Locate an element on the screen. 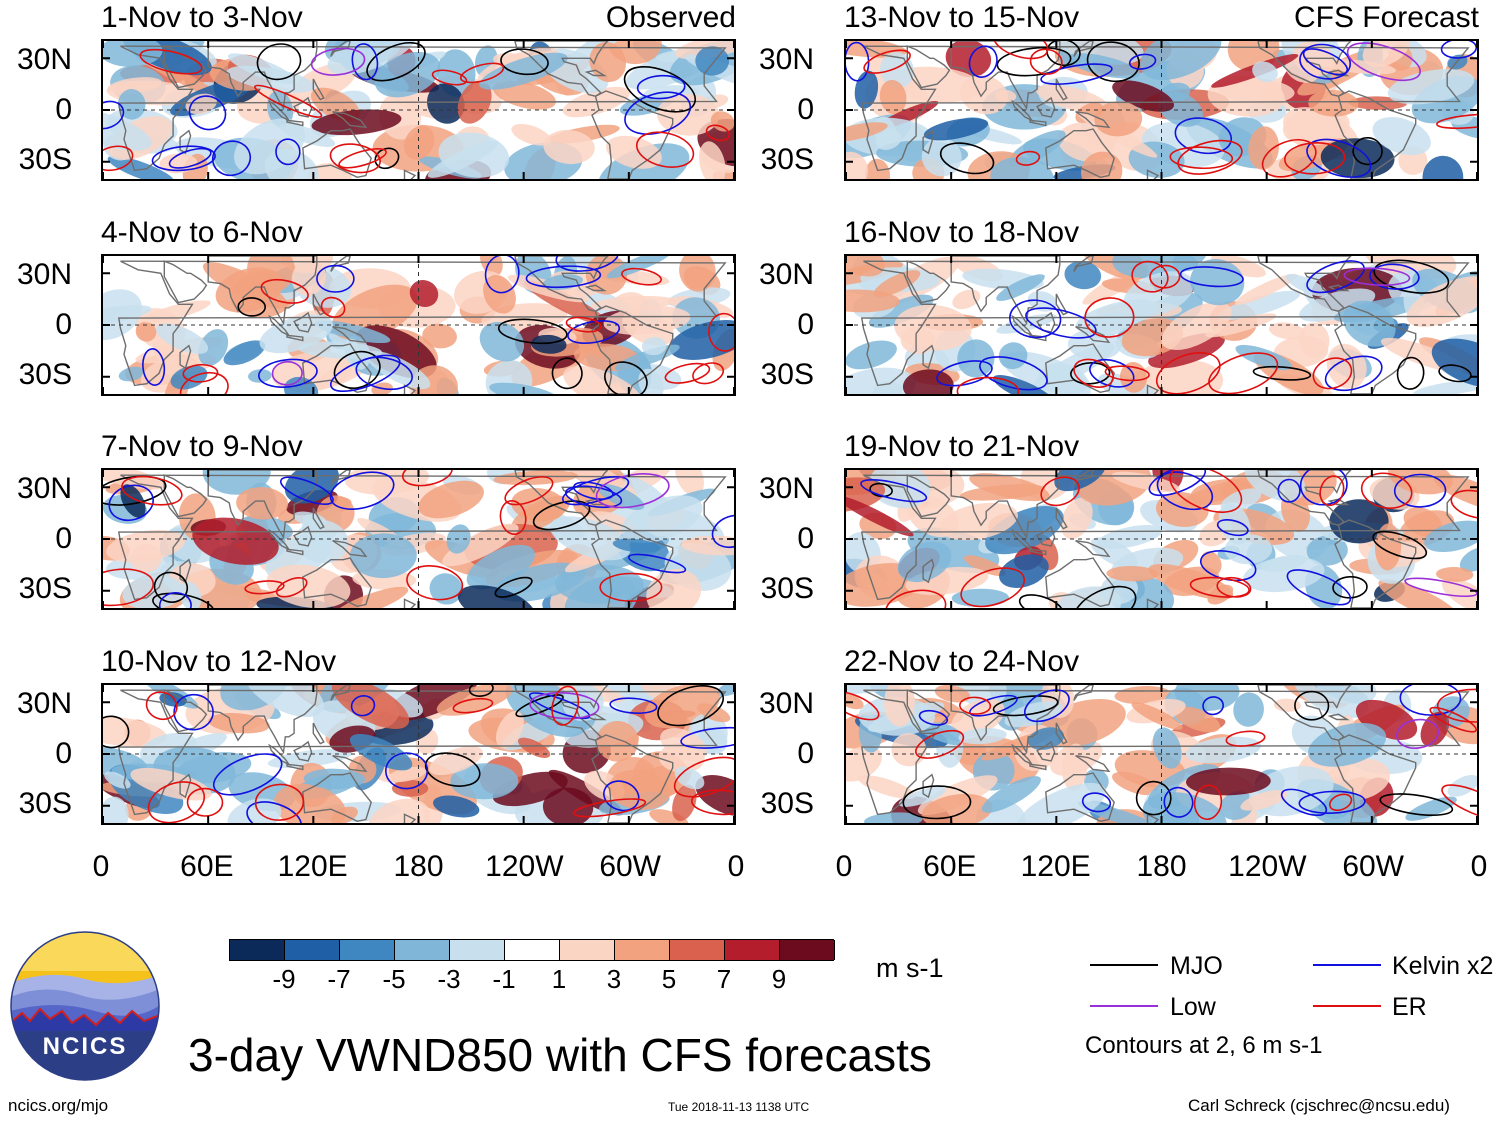  anomaly-field is located at coordinates (1161, 754).